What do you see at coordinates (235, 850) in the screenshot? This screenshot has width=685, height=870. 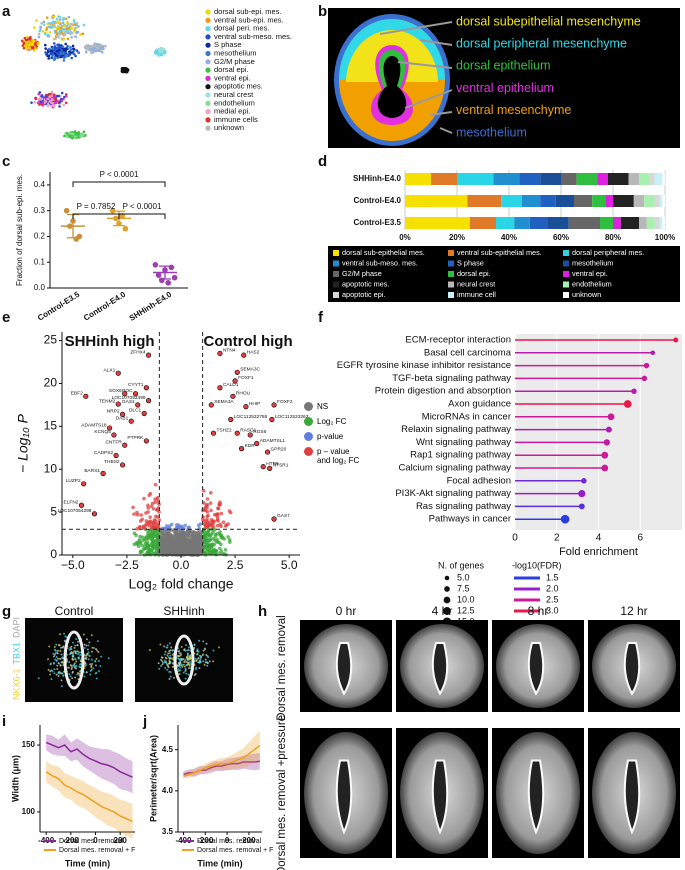 I see `legend-label: Dorsal mes. removal + F` at bounding box center [235, 850].